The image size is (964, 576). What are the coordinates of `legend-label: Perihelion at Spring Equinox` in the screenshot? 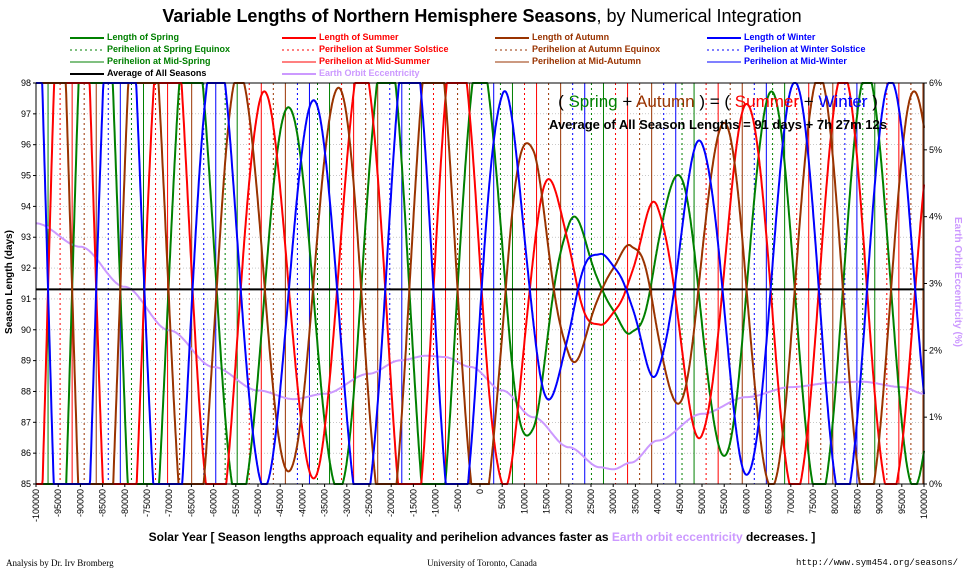 It's located at (169, 49).